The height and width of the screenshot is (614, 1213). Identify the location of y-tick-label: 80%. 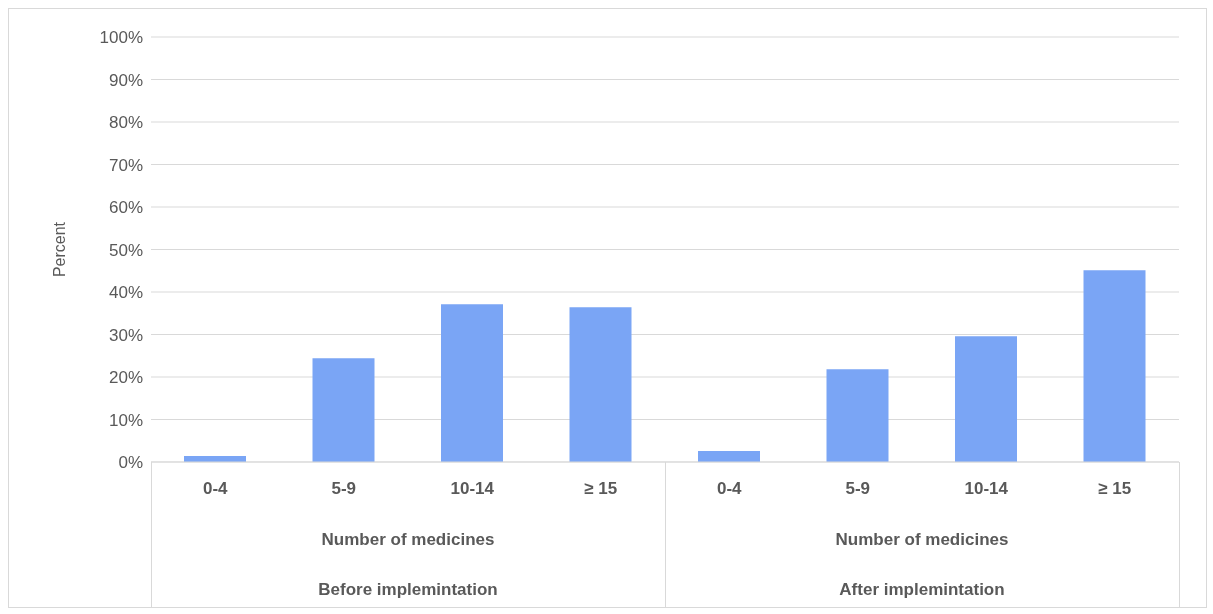
(125, 123).